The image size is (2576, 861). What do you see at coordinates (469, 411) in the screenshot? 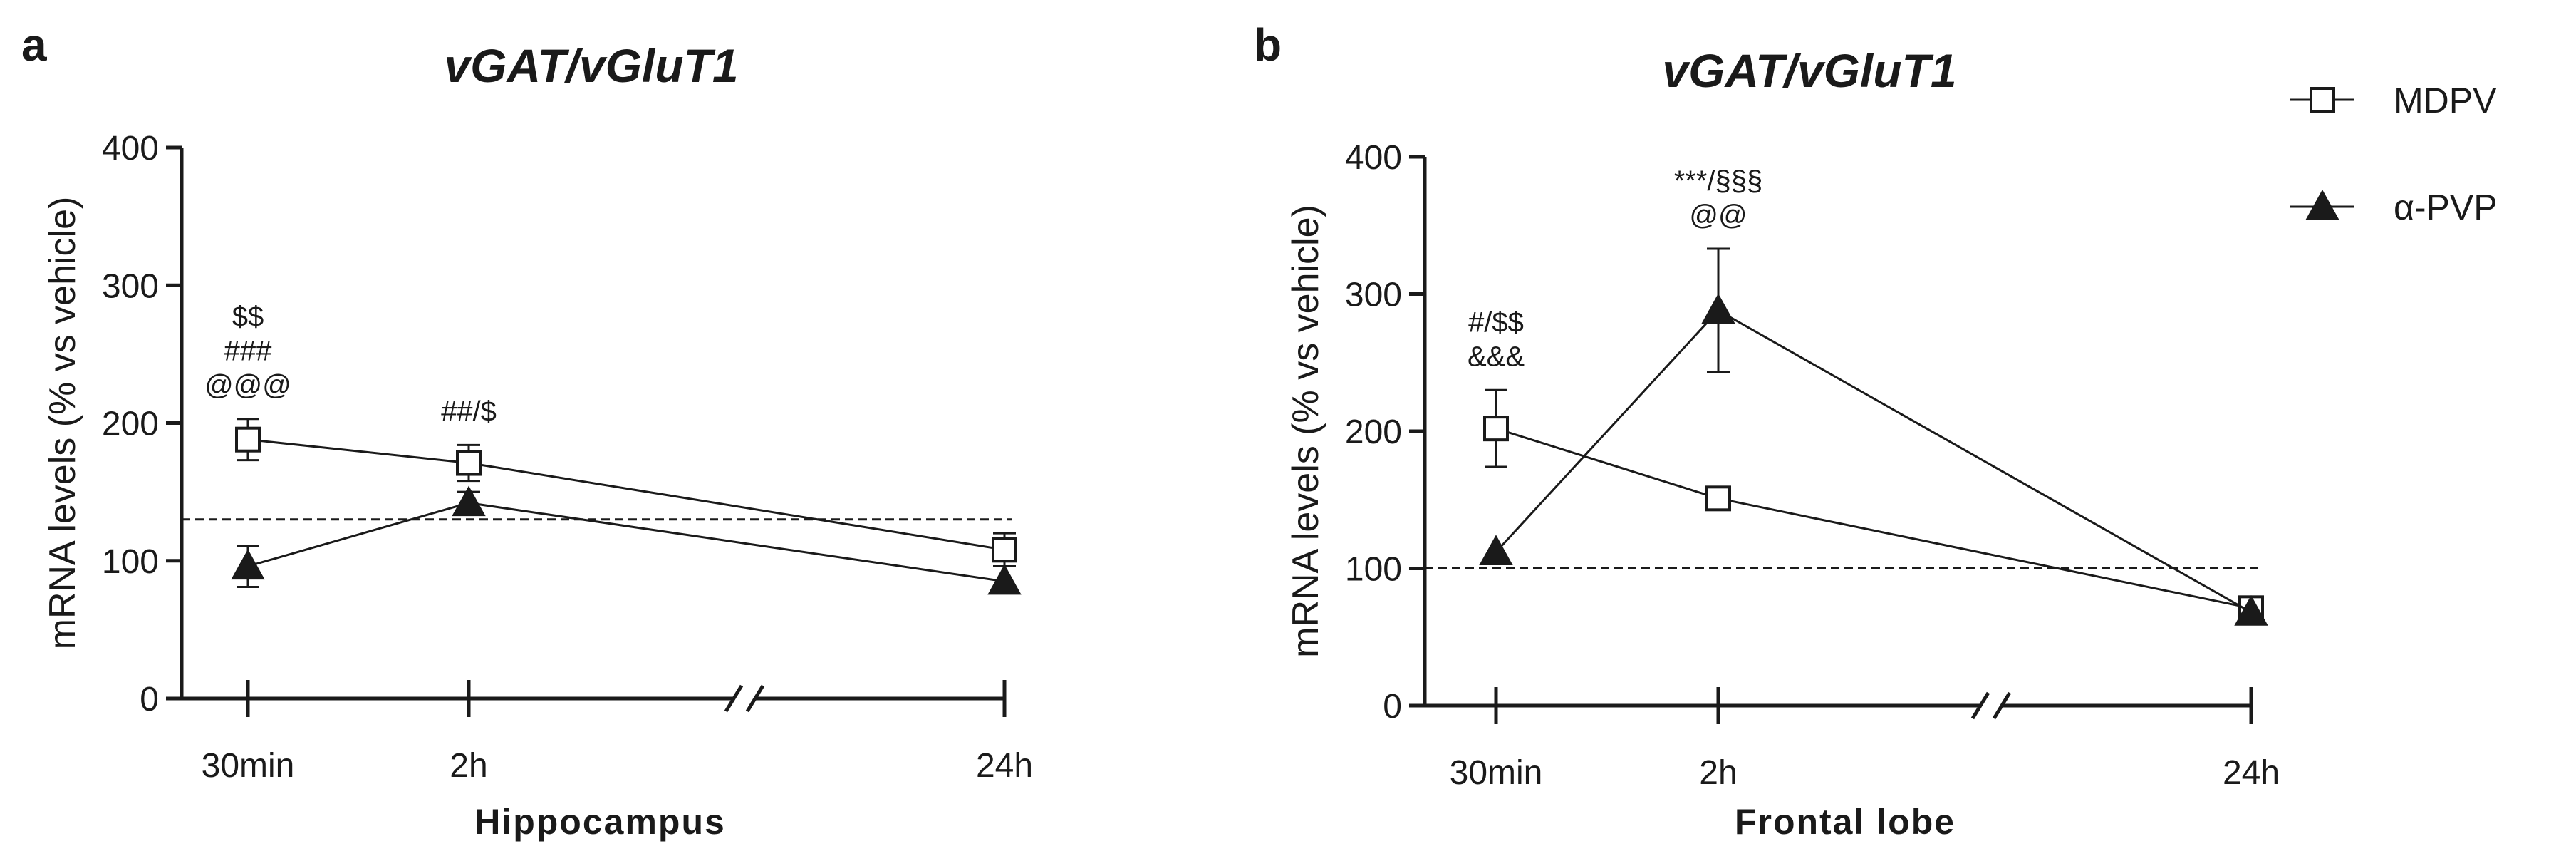
I see `significance-annotation: ##/$` at bounding box center [469, 411].